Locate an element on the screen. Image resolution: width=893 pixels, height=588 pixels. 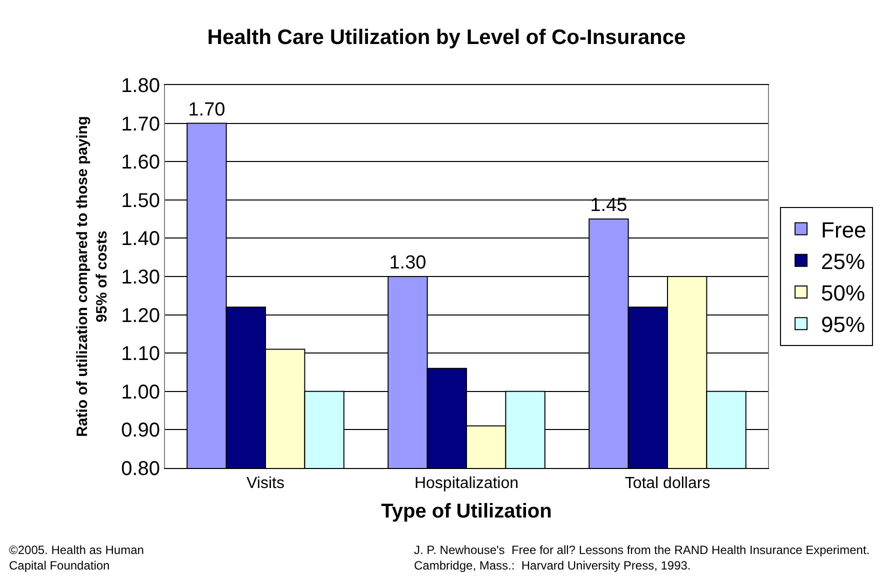
y-tick-label: 1.20 is located at coordinates (140, 315).